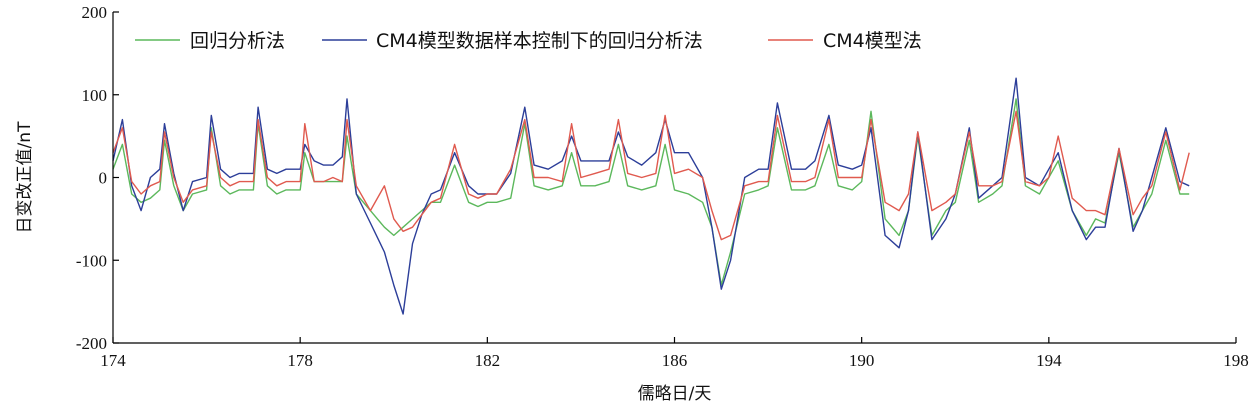 This screenshot has width=1256, height=407. What do you see at coordinates (103, 178) in the screenshot?
I see `y-tick-label: 0` at bounding box center [103, 178].